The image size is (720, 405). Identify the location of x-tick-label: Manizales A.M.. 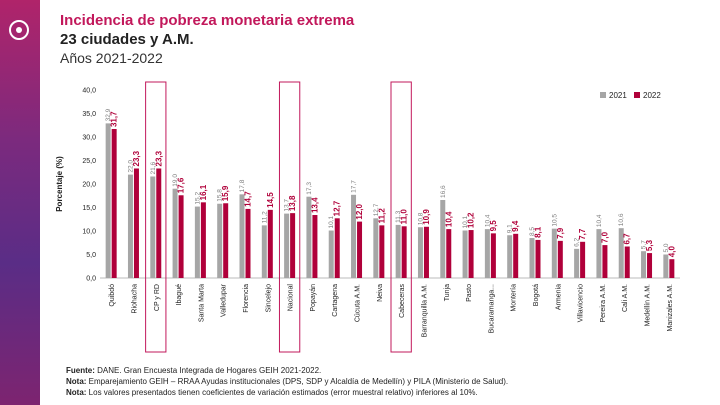
(670, 308).